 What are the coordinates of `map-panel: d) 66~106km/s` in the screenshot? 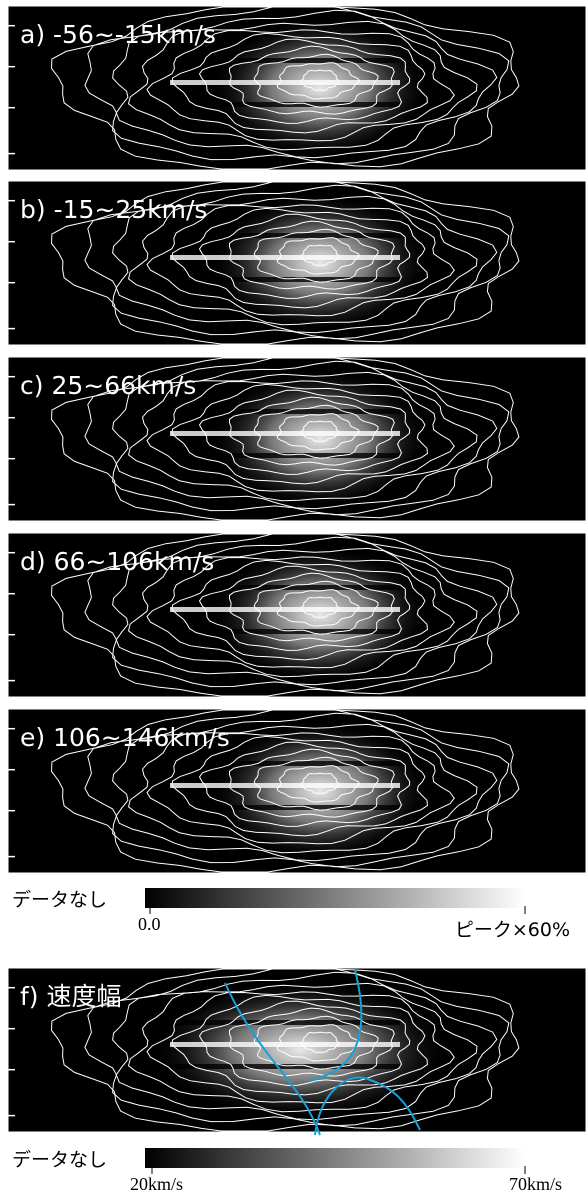 It's located at (296, 615).